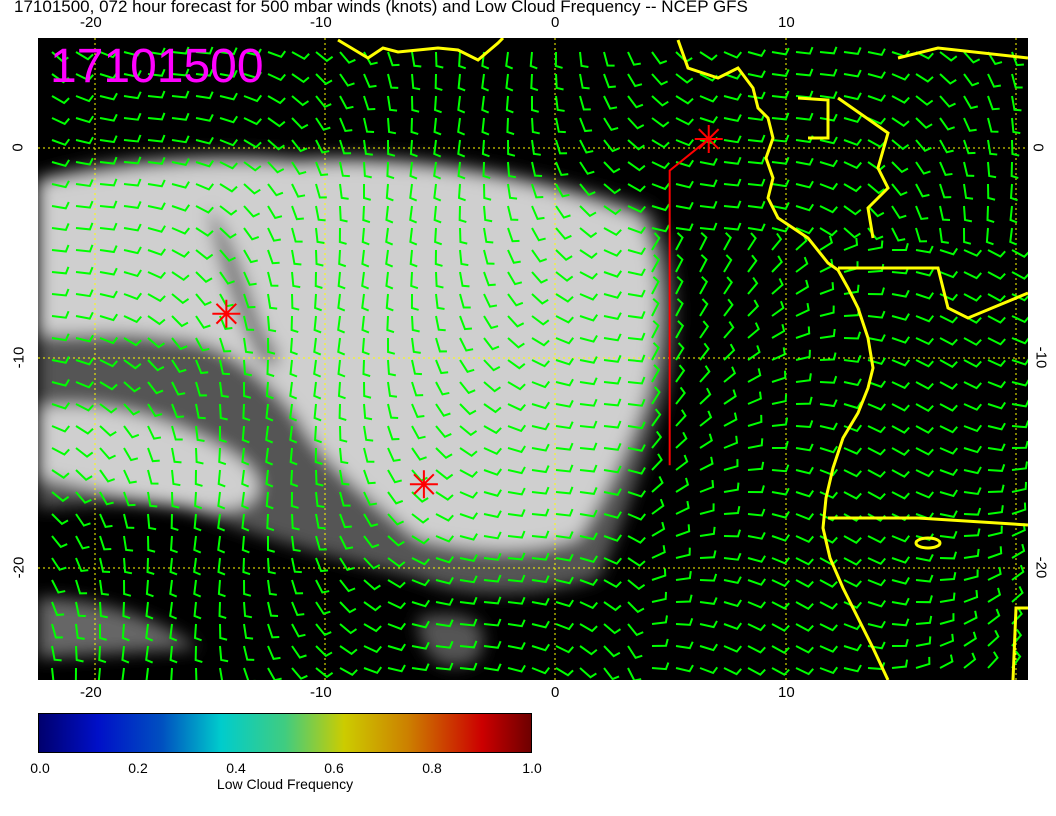 This screenshot has height=816, width=1056. Describe the element at coordinates (157, 66) in the screenshot. I see `date-stamp: 17101500` at that location.